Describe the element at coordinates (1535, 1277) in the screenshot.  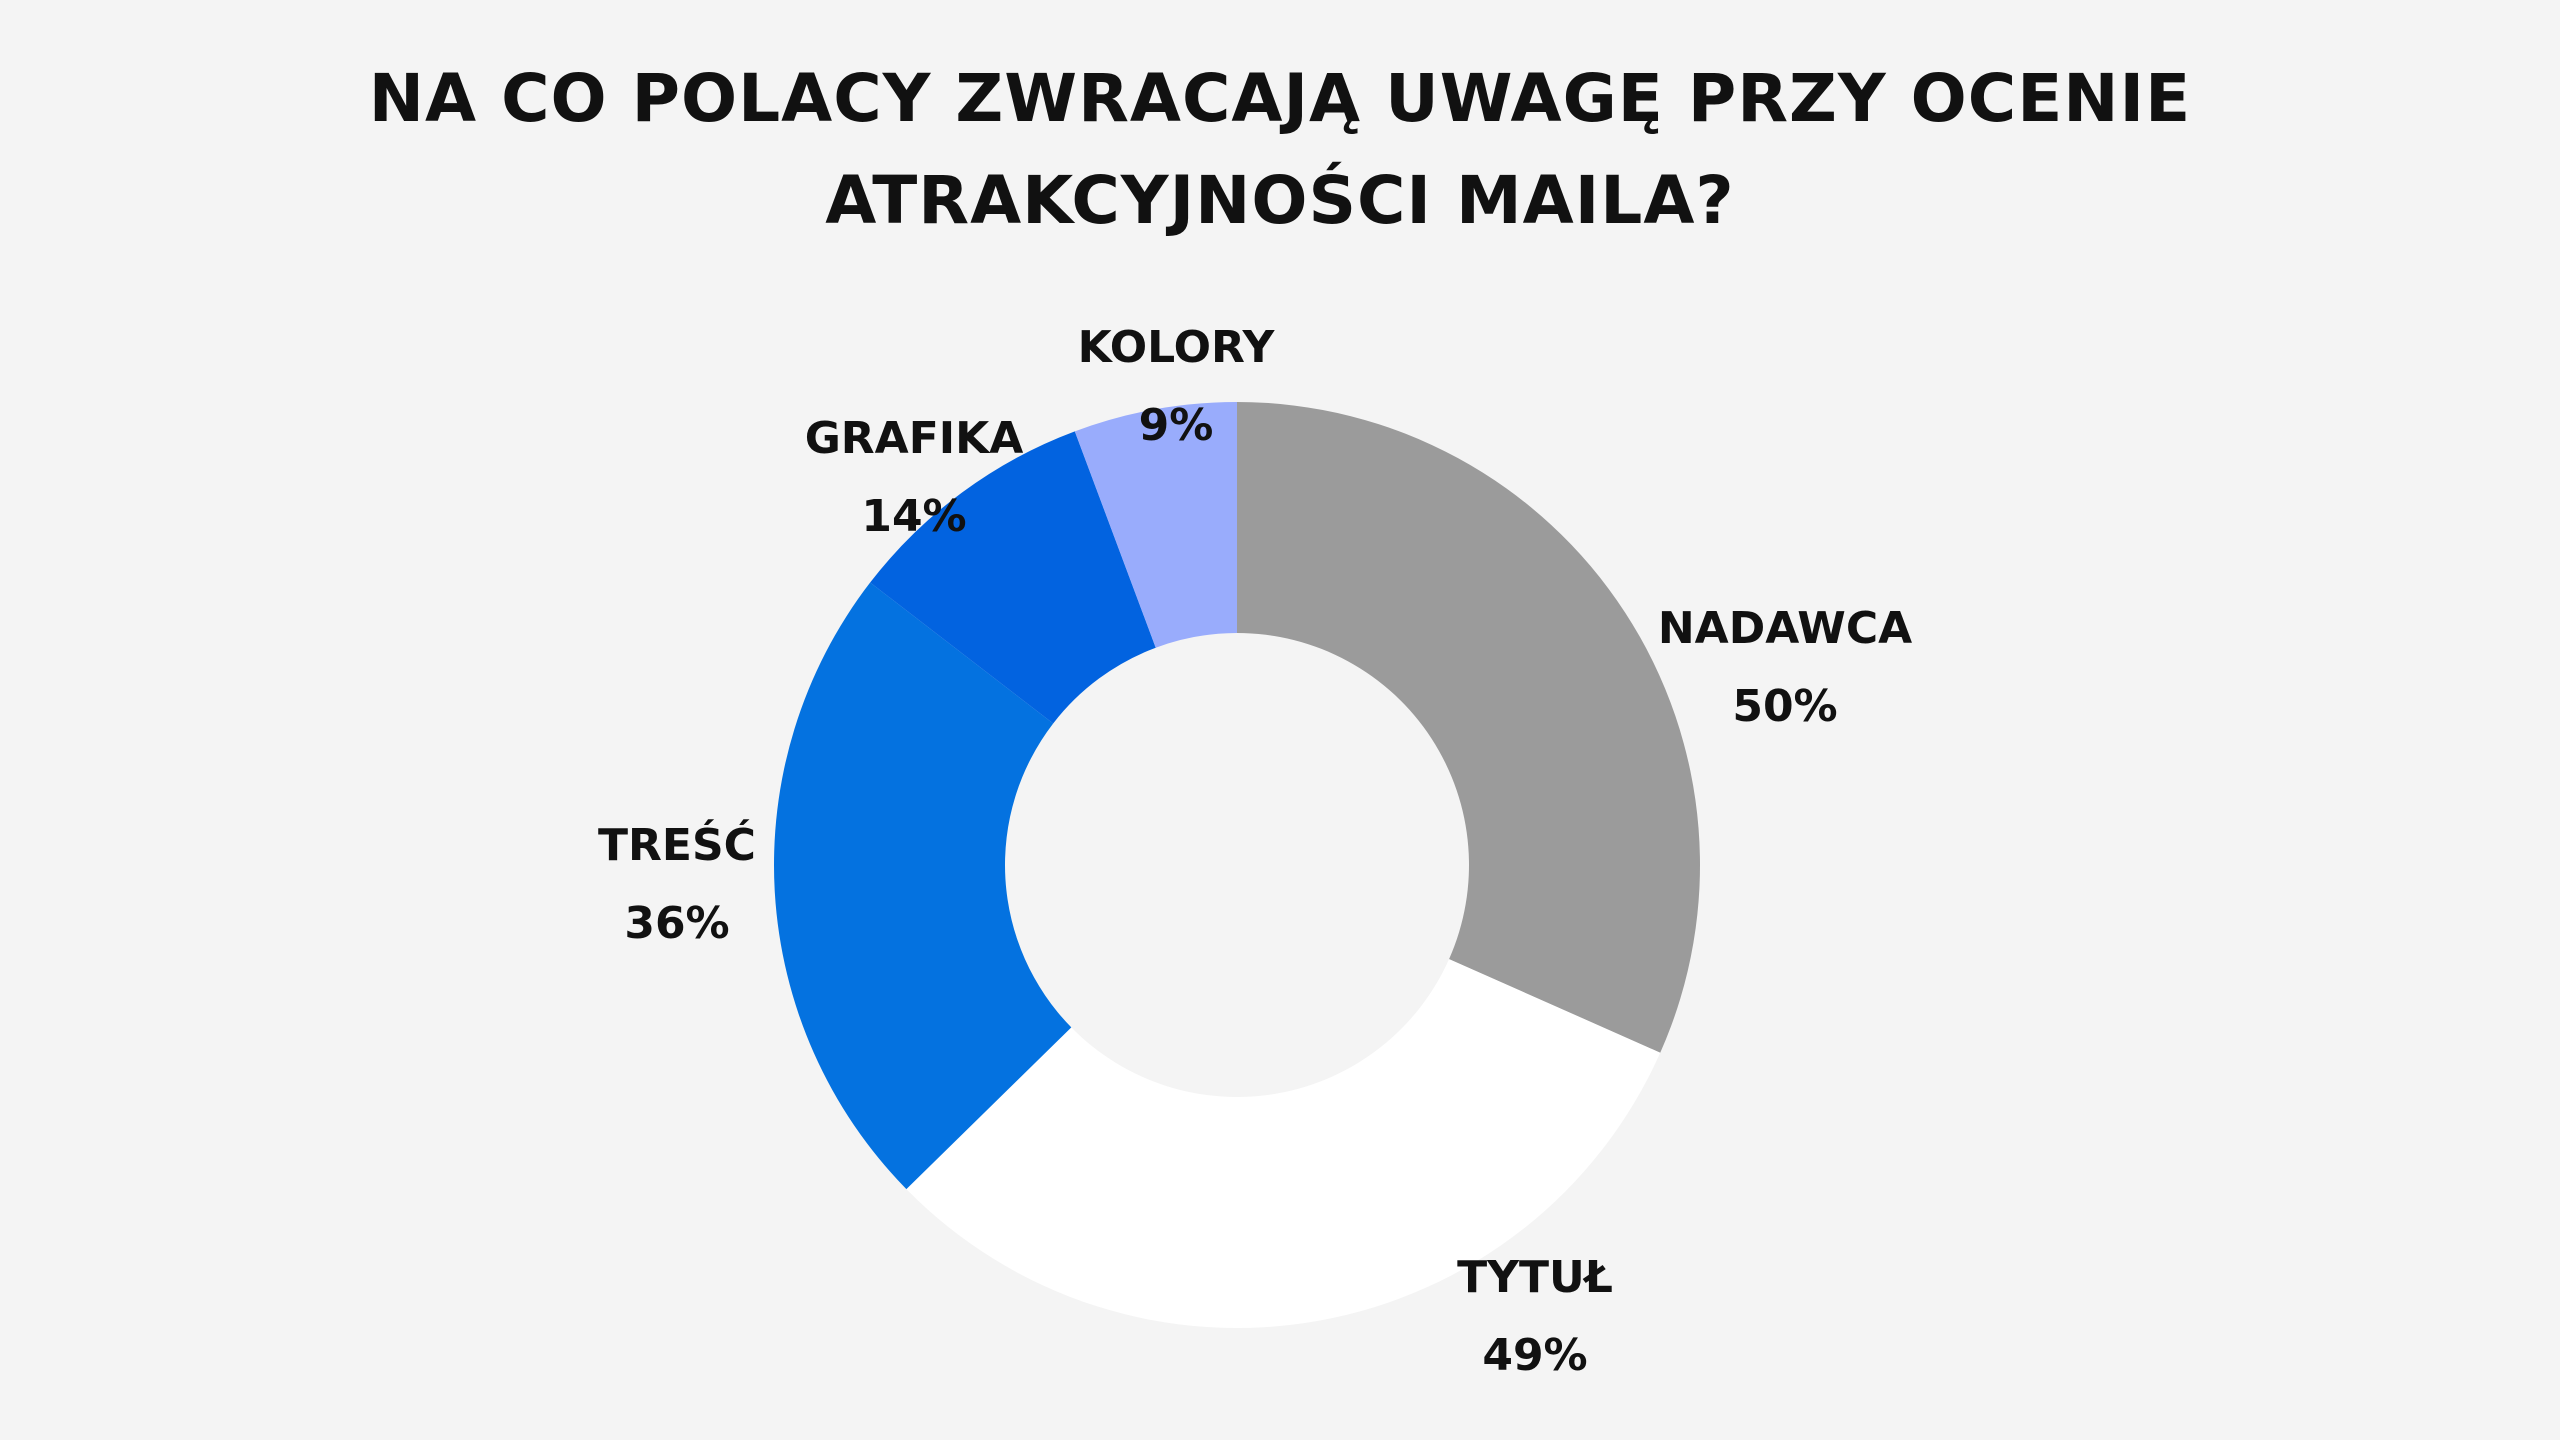
I see `slice-category-label: TYTUŁ` at that location.